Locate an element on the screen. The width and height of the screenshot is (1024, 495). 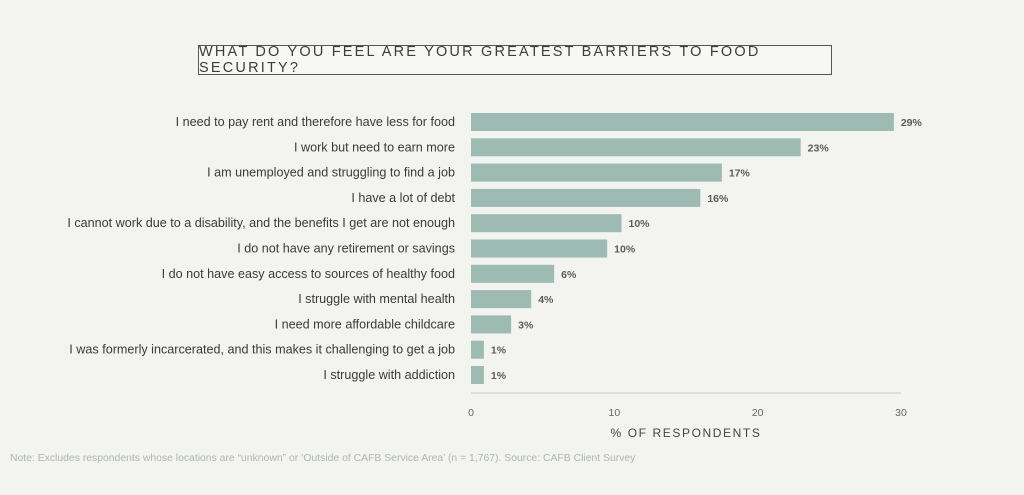
category-label: I struggle with addiction is located at coordinates (389, 375).